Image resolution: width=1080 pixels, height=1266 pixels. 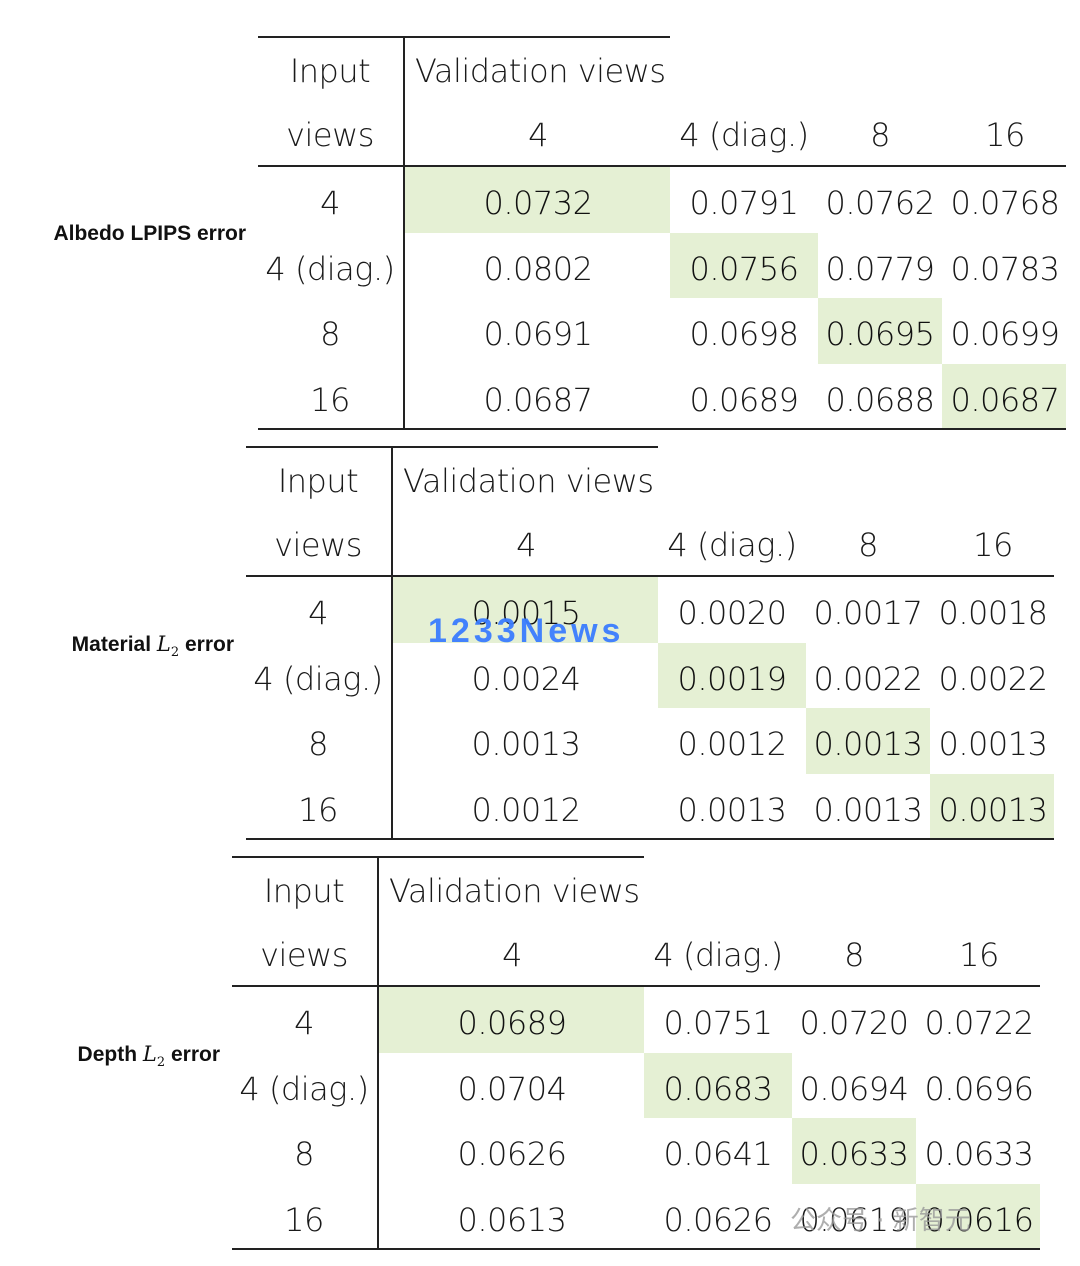 What do you see at coordinates (512, 1023) in the screenshot?
I see `best-value-cell: 0.0689` at bounding box center [512, 1023].